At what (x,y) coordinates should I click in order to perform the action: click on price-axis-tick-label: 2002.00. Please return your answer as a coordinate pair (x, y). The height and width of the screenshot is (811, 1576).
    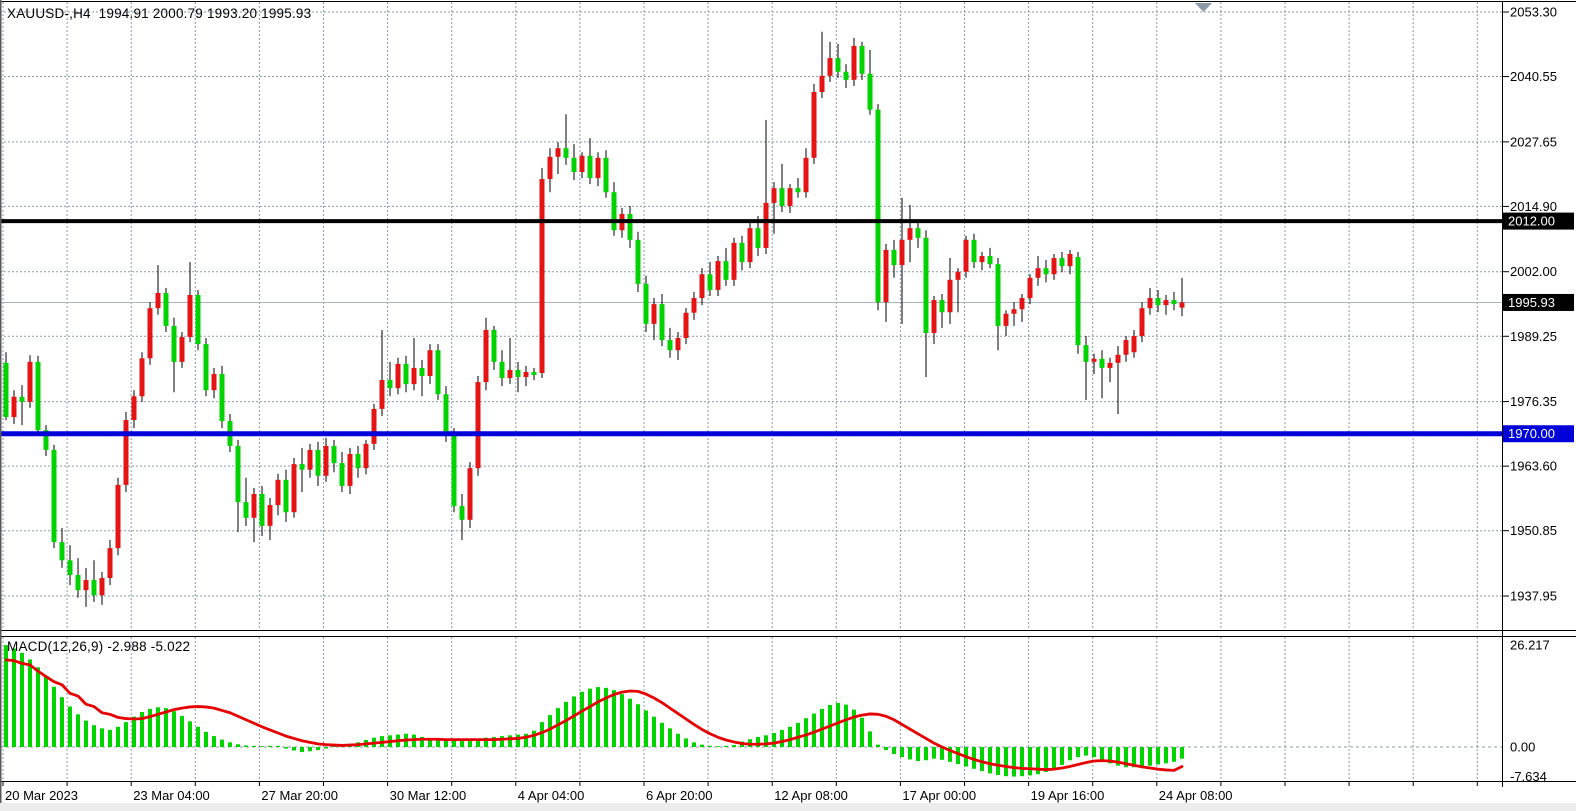
    Looking at the image, I should click on (1533, 271).